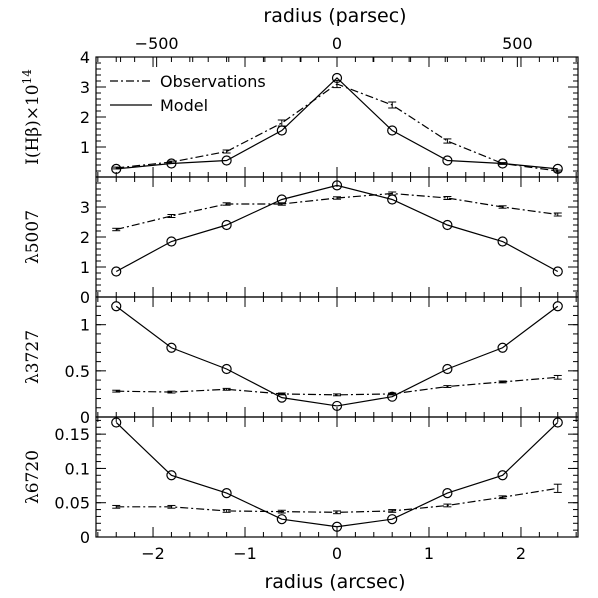 This screenshot has height=598, width=598. What do you see at coordinates (77, 468) in the screenshot?
I see `y-tick-label: 0.1` at bounding box center [77, 468].